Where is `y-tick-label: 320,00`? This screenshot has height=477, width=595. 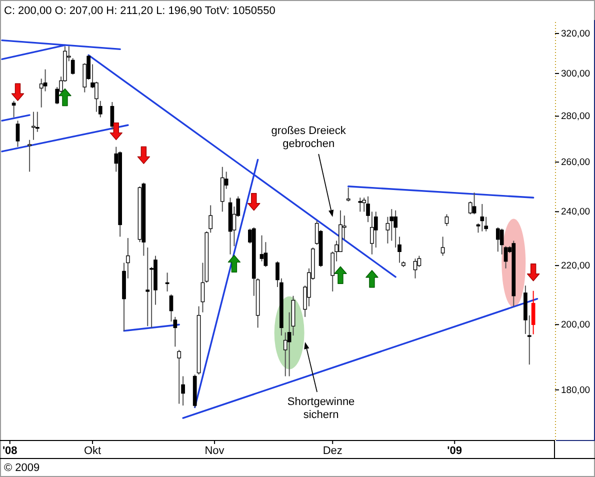
y-tick-label: 320,00 is located at coordinates (575, 34).